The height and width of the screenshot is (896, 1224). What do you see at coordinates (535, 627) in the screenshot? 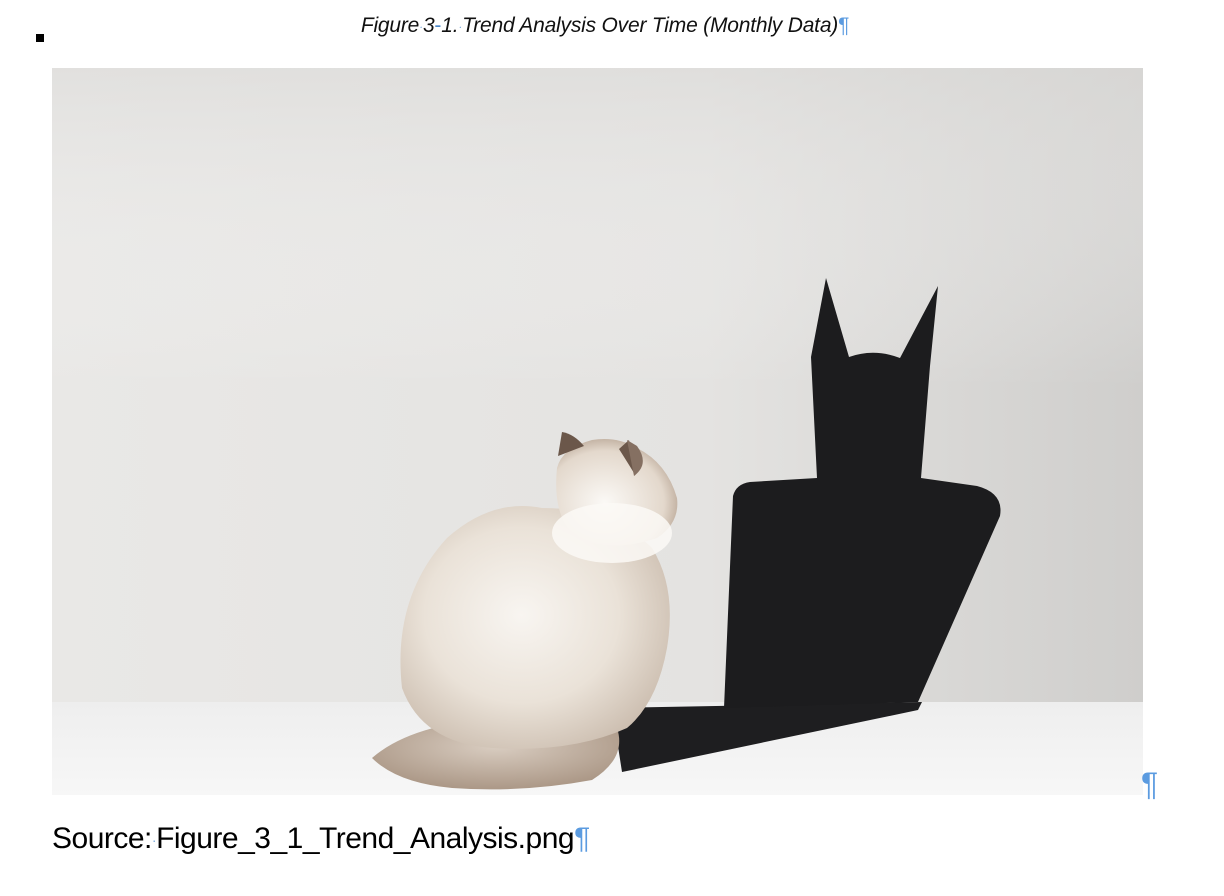
I see `cat-body` at bounding box center [535, 627].